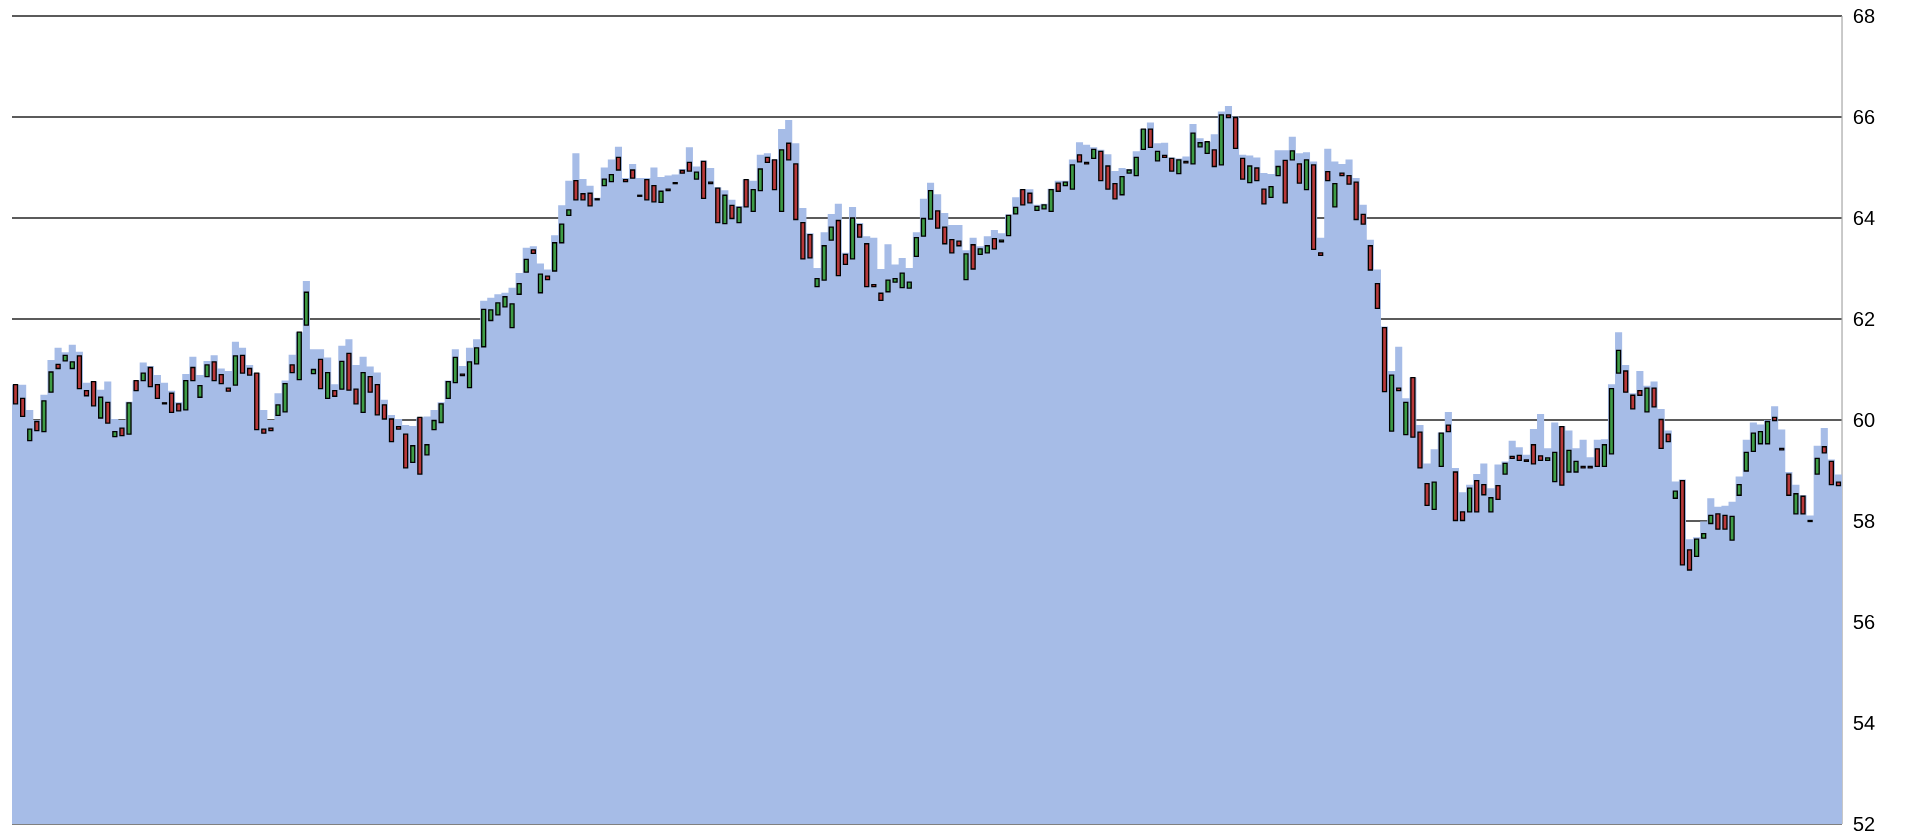 This screenshot has width=1909, height=837. What do you see at coordinates (1864, 420) in the screenshot?
I see `y-tick-label: 60` at bounding box center [1864, 420].